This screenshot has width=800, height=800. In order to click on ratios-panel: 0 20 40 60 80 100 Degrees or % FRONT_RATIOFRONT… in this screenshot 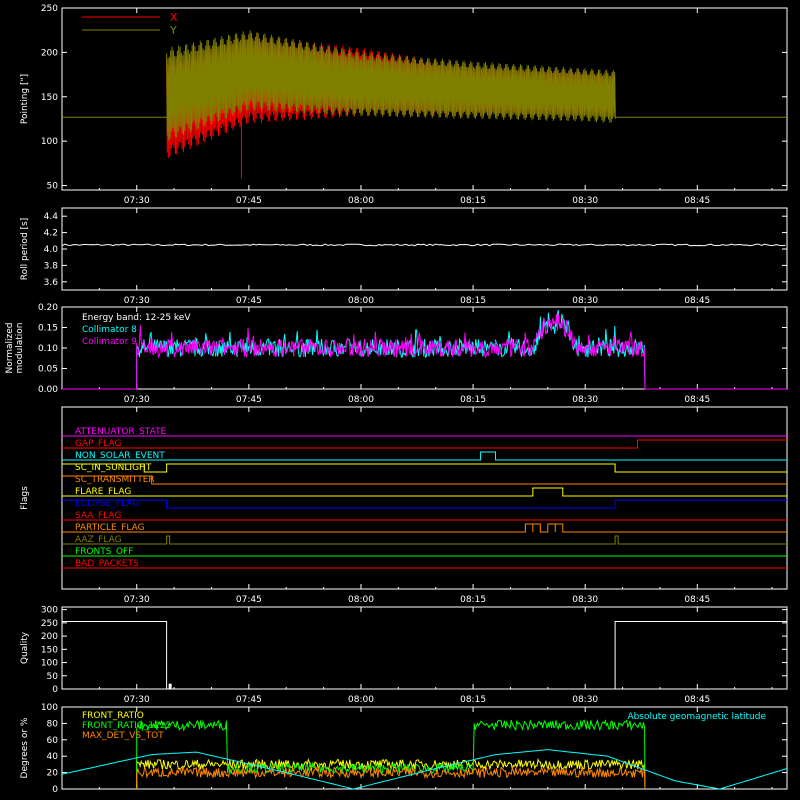, I will do `click(404, 749)`.